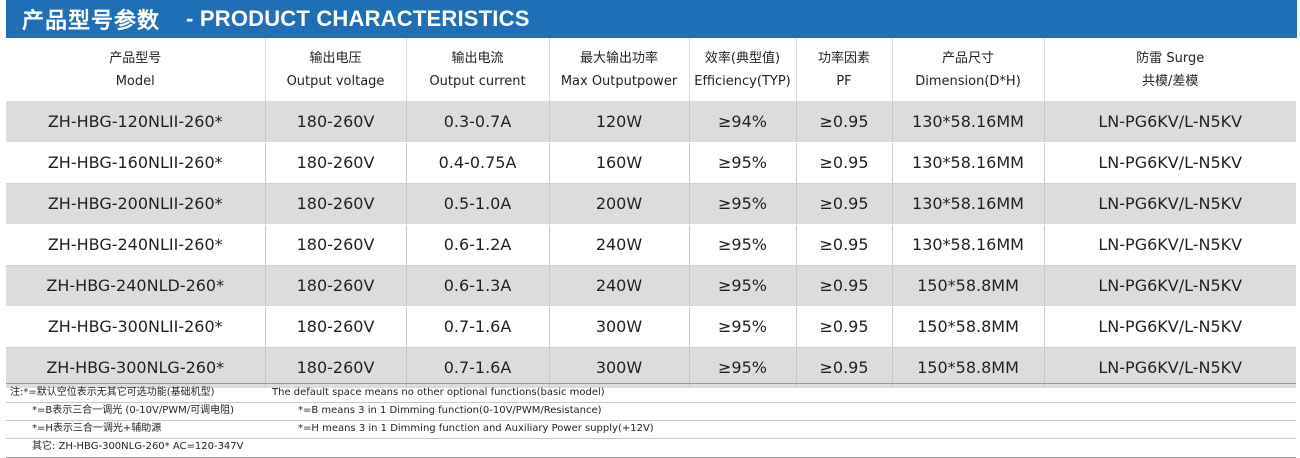 This screenshot has height=458, width=1300. I want to click on column-header-label-zh: 产品尺寸, so click(967, 58).